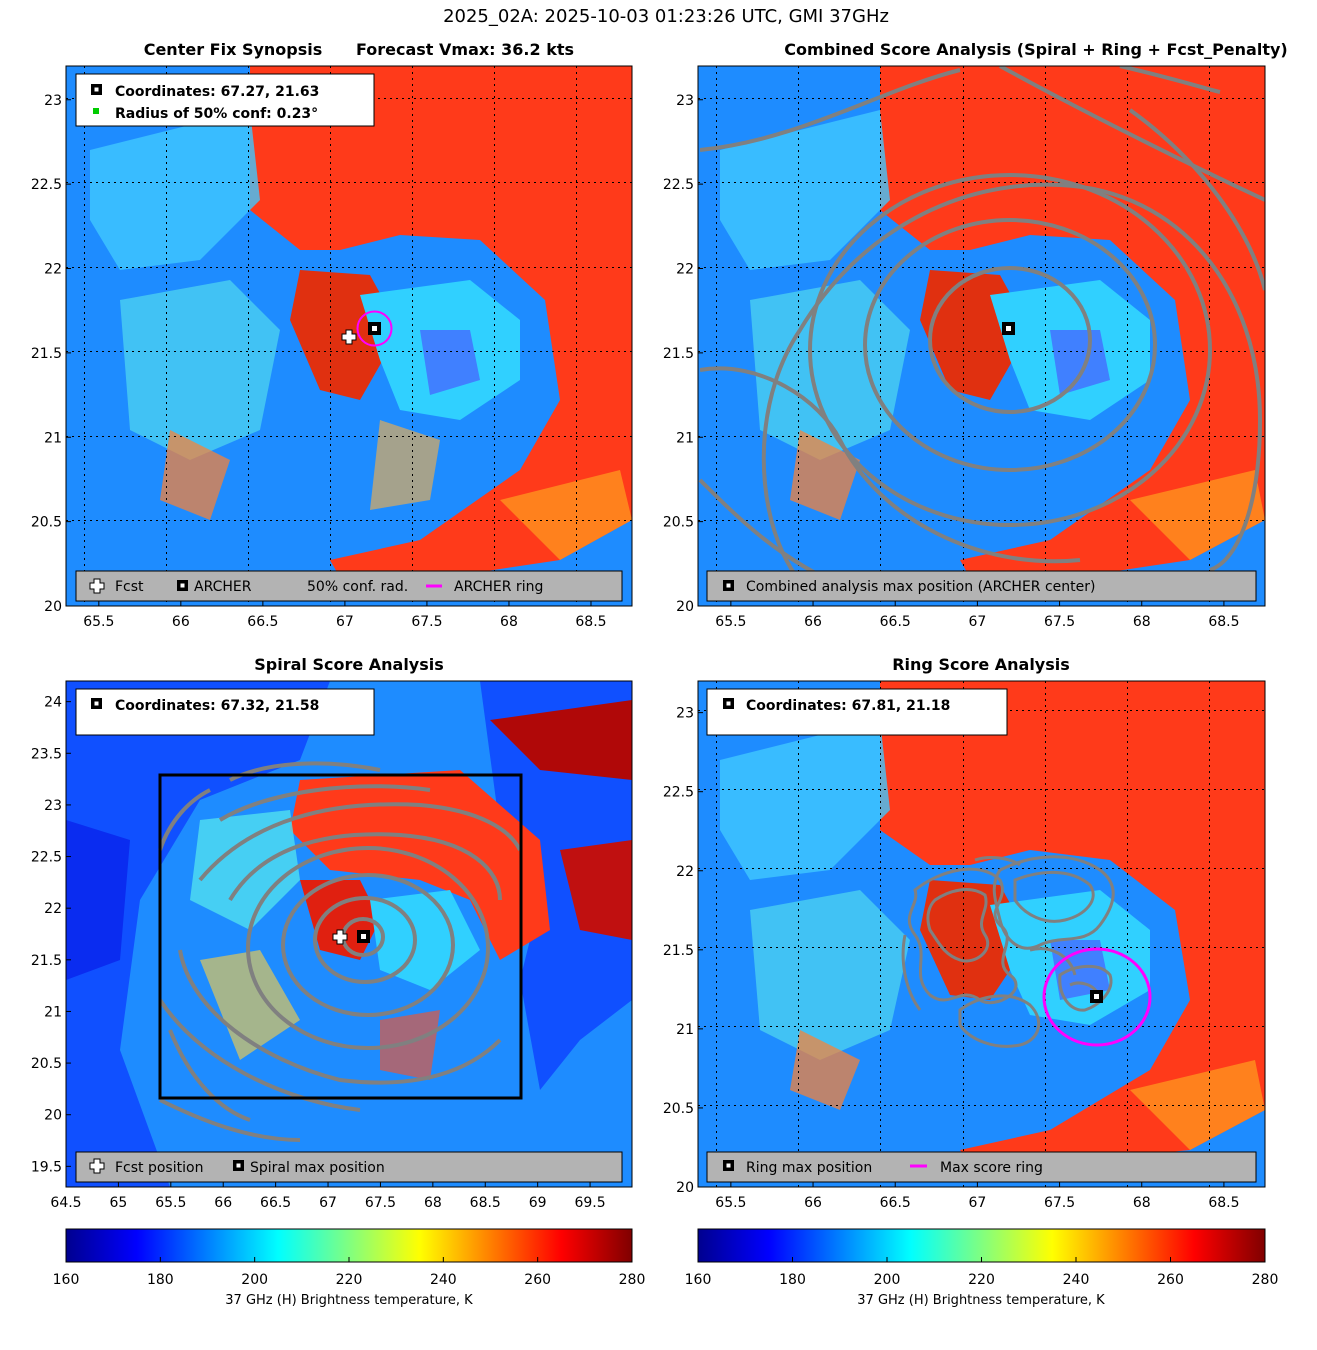 The image size is (1317, 1350). I want to click on archer-center-marker, so click(374, 328).